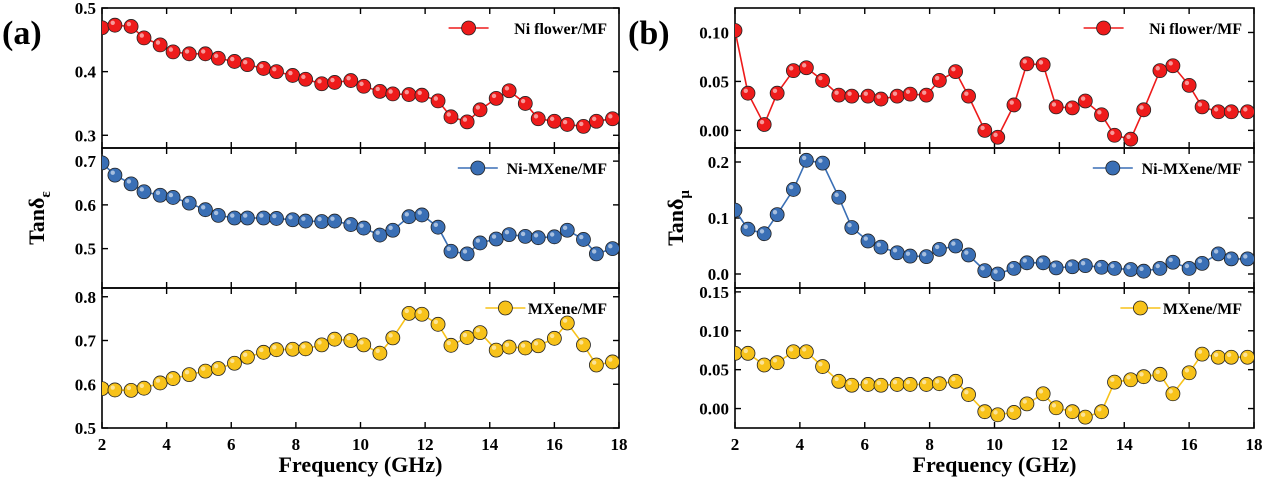 The height and width of the screenshot is (482, 1281). What do you see at coordinates (469, 28) in the screenshot?
I see `legend-marker` at bounding box center [469, 28].